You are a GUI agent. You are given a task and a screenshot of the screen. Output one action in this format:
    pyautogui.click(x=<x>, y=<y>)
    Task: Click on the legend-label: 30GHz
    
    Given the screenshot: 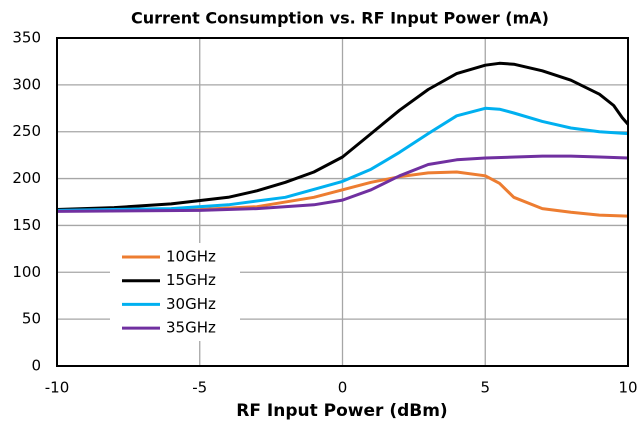 What is the action you would take?
    pyautogui.click(x=191, y=304)
    